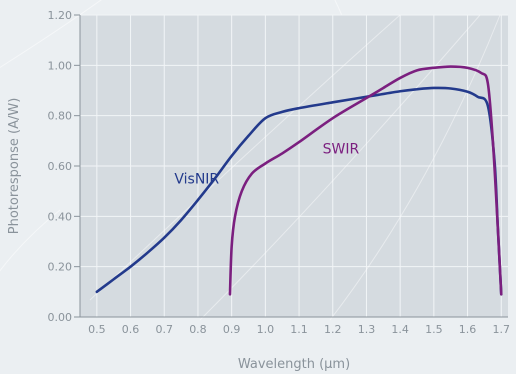 This screenshot has width=516, height=374. I want to click on x-tick-labels: 0.5 0.6 0.7 0.8 0.9 1.0 1.1 1.2 1.3 1.4 1.5 1.6 1.7, so click(299, 329).